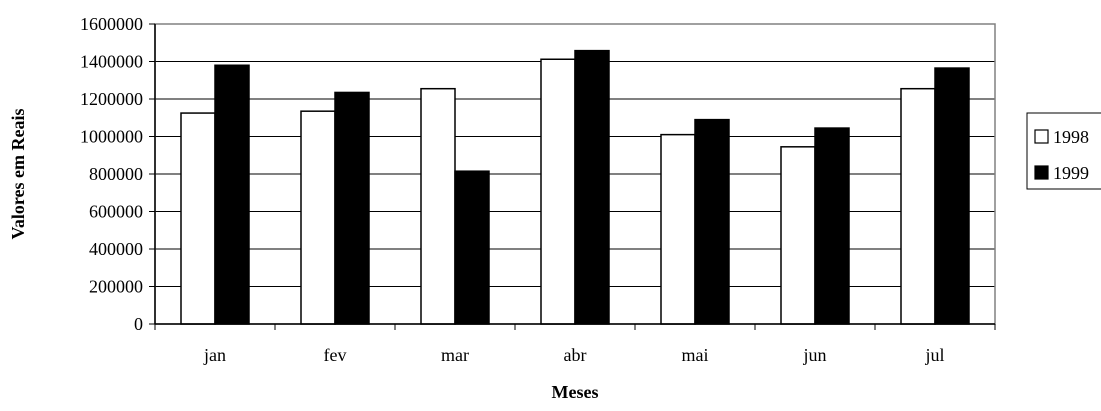  Describe the element at coordinates (232, 194) in the screenshot. I see `bar-1999-jan` at that location.